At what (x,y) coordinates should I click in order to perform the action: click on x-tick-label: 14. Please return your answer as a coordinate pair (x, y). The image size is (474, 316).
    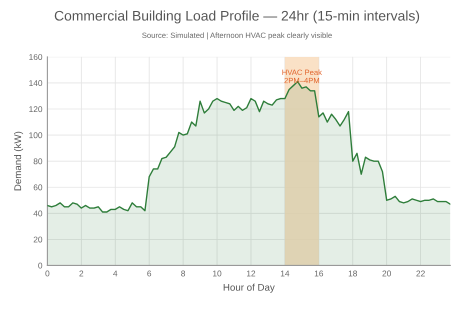
    Looking at the image, I should click on (285, 273).